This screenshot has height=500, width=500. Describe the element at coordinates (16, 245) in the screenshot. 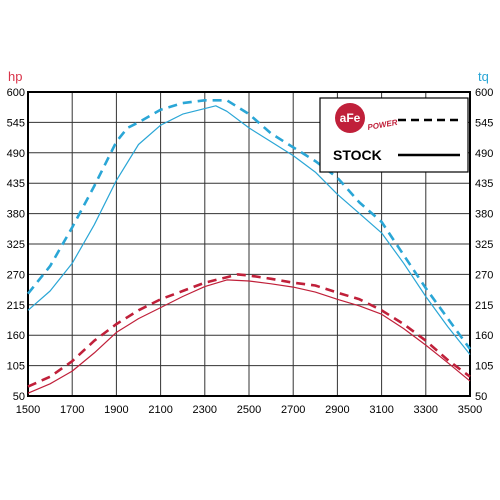

I see `hp-tick-label: 325` at that location.